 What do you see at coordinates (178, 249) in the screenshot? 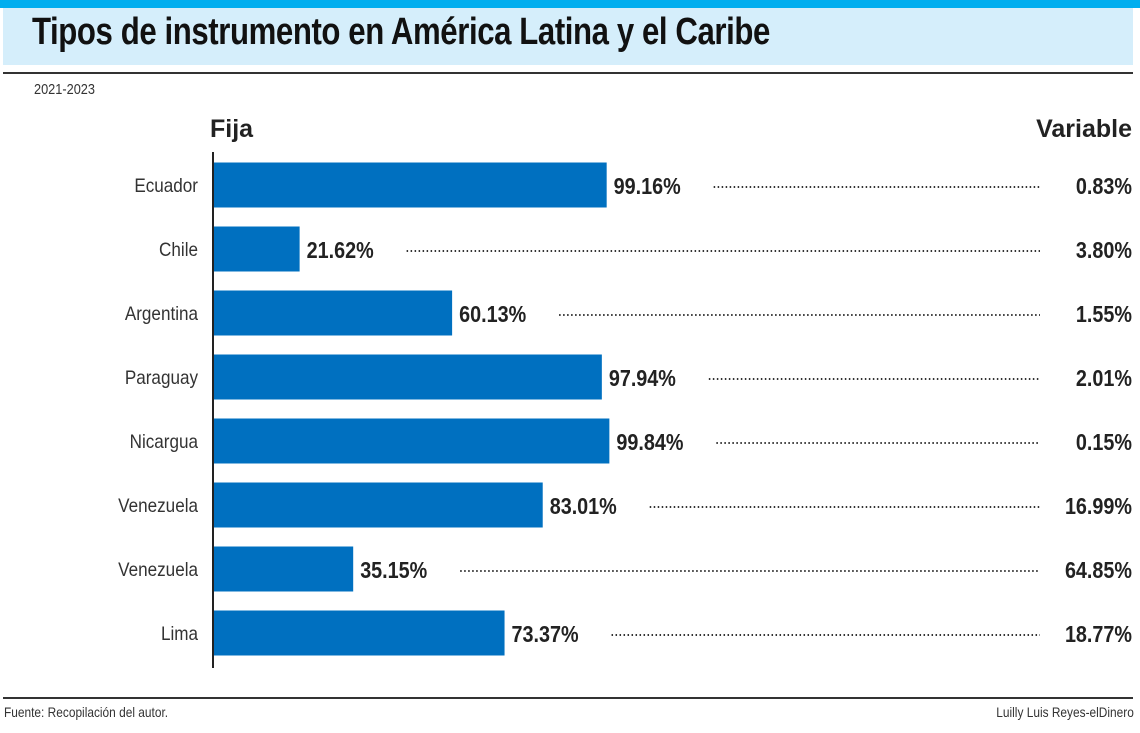
I see `category-label: Chile` at bounding box center [178, 249].